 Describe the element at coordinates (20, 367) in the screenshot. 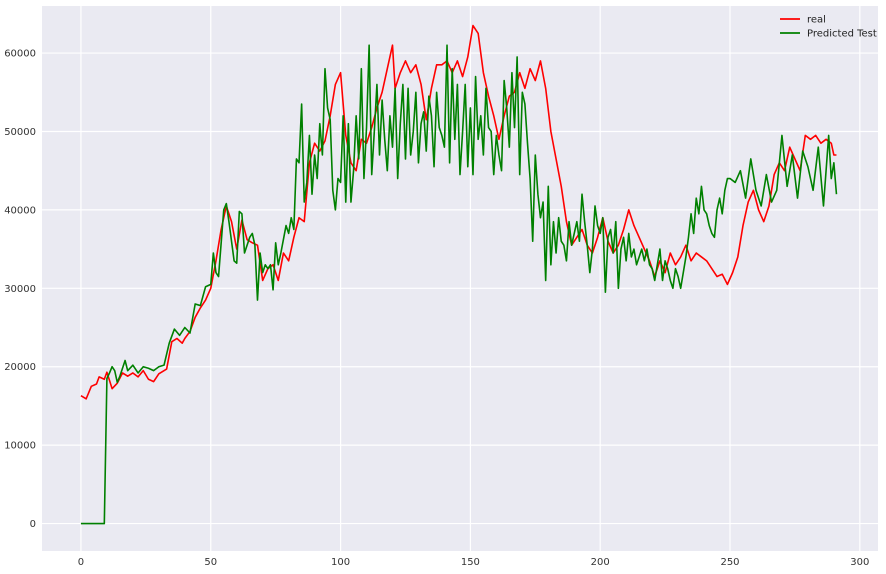

I see `y-tick-label: 20000` at that location.